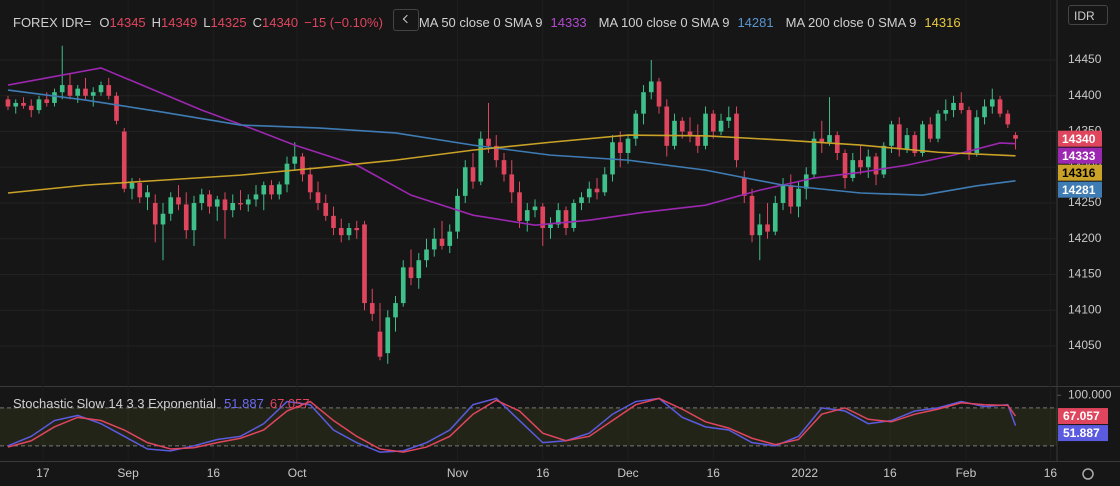 The width and height of the screenshot is (1120, 486). I want to click on ohlc-value: 14345, so click(127, 22).